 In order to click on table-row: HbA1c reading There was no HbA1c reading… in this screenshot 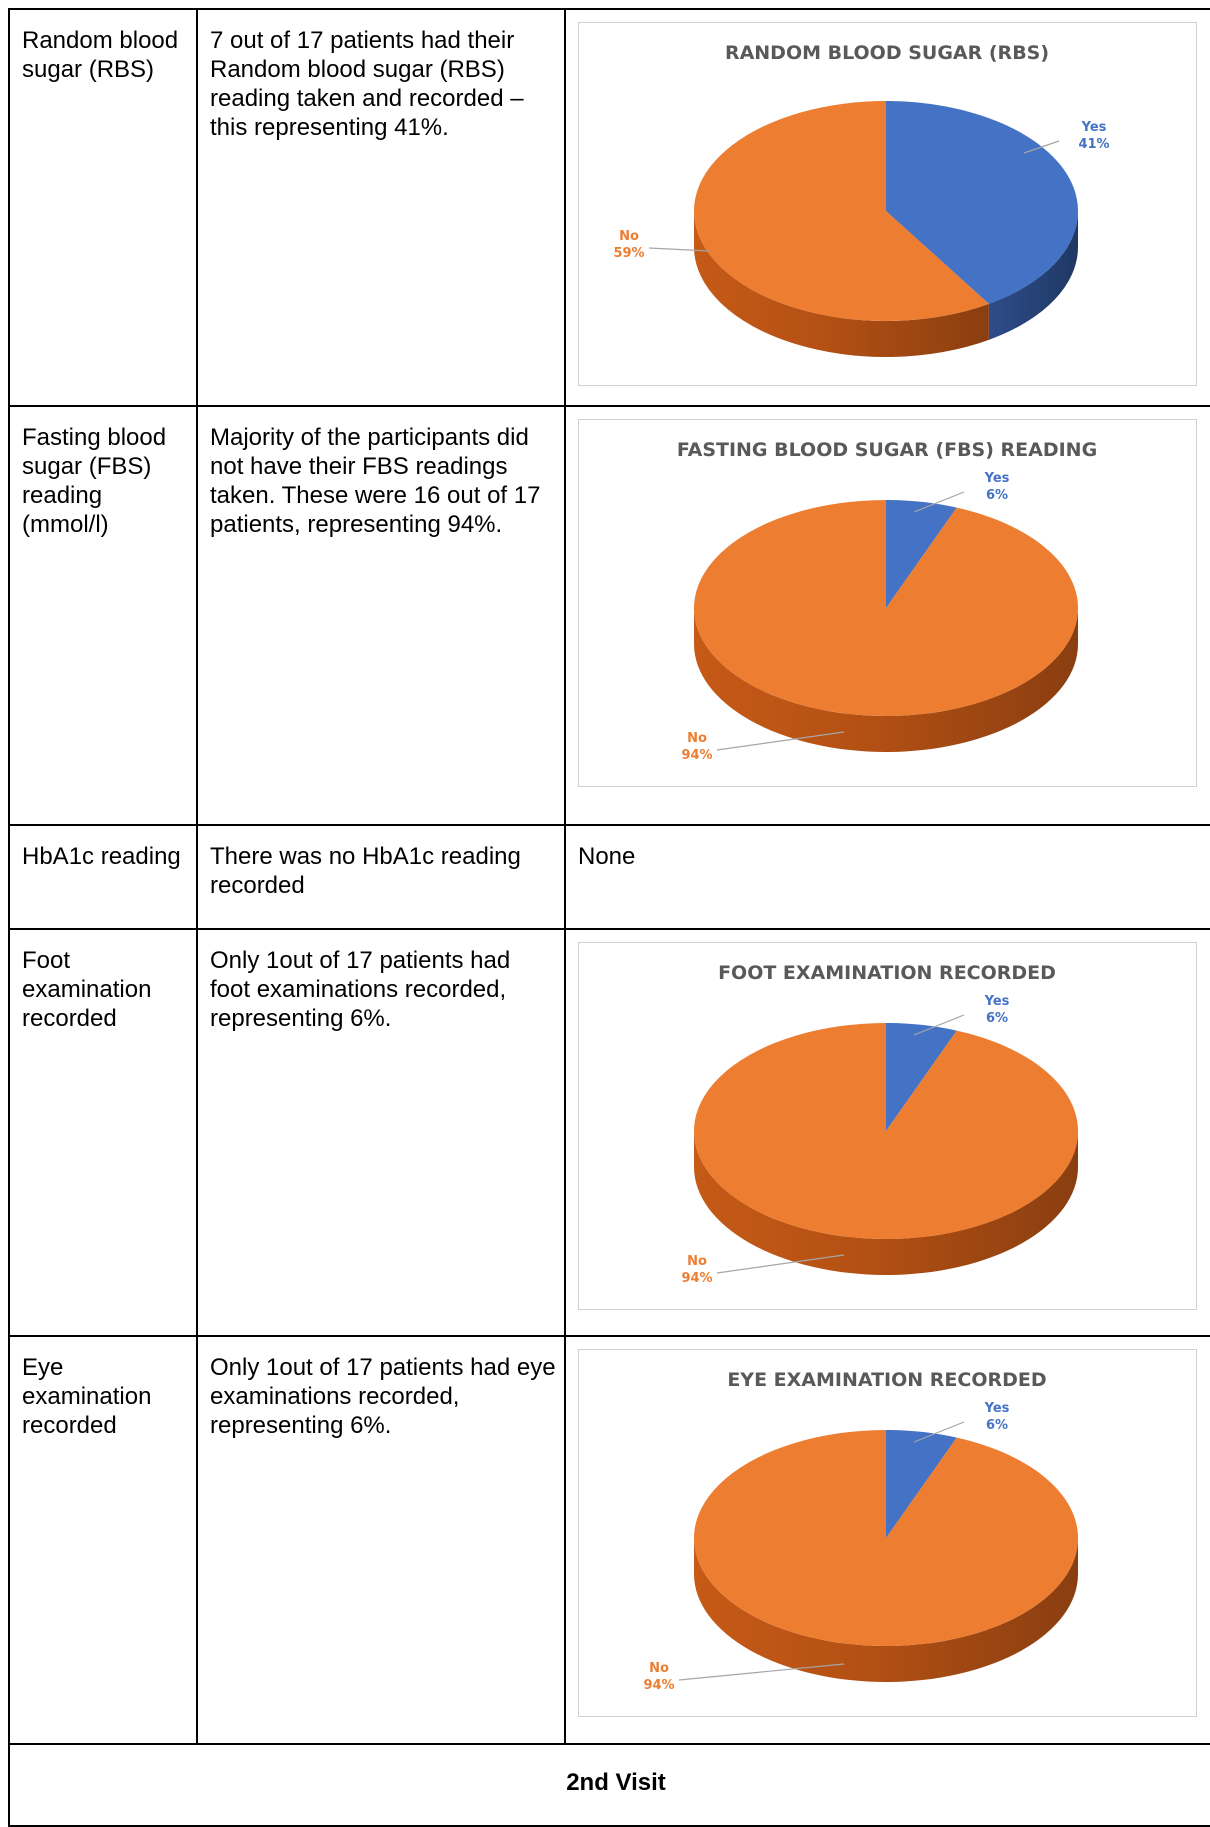, I will do `click(609, 877)`.